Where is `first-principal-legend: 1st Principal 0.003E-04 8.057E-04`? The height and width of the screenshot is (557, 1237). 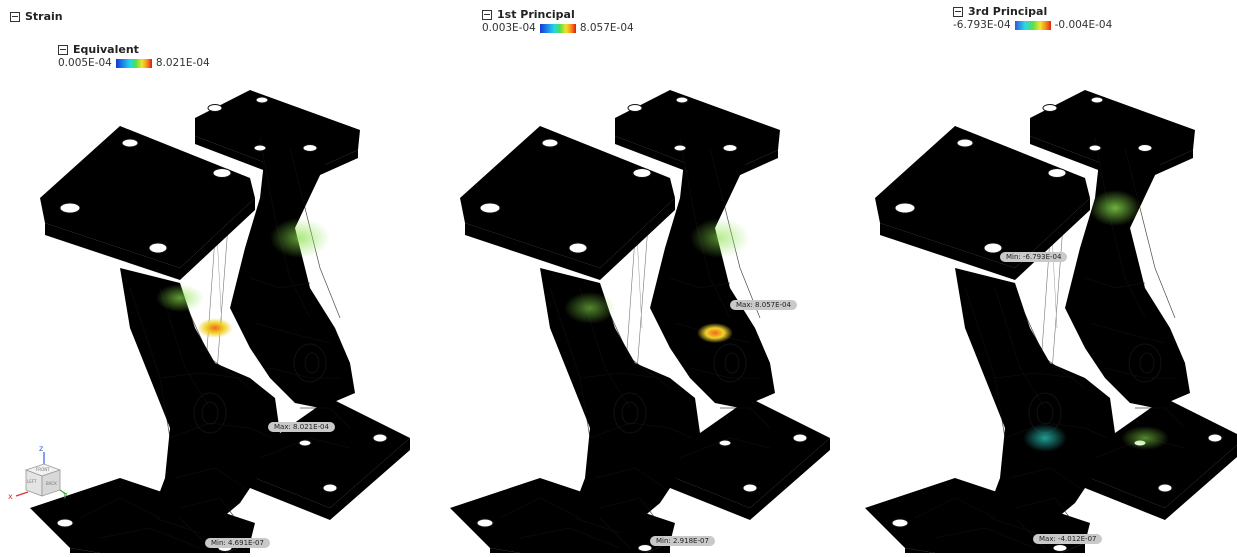
first-principal-legend: 1st Principal 0.003E-04 8.057E-04 is located at coordinates (558, 21).